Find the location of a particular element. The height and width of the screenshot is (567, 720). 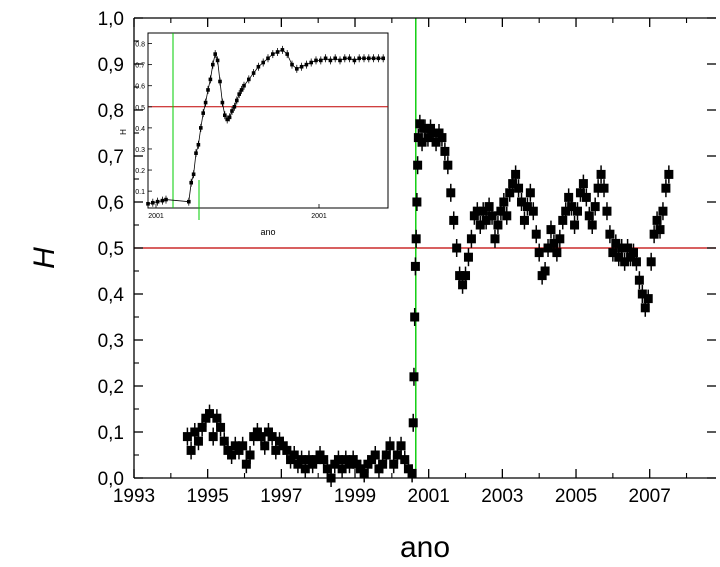

x-tick-label: 1993 is located at coordinates (134, 496).